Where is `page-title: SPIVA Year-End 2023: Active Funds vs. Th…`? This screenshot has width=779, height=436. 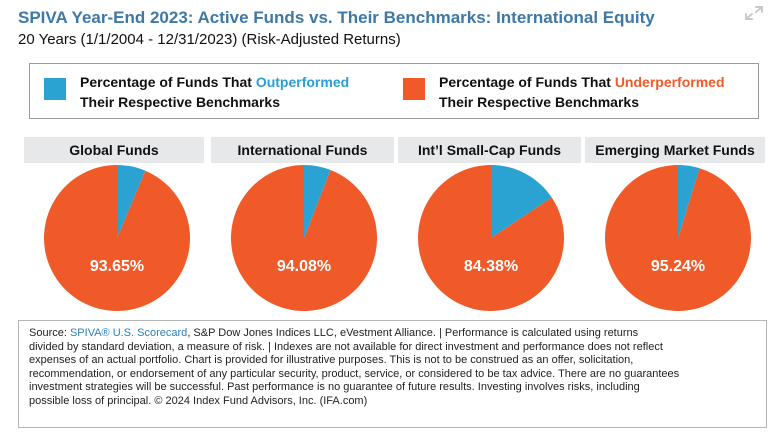
page-title: SPIVA Year-End 2023: Active Funds vs. Th… is located at coordinates (336, 17).